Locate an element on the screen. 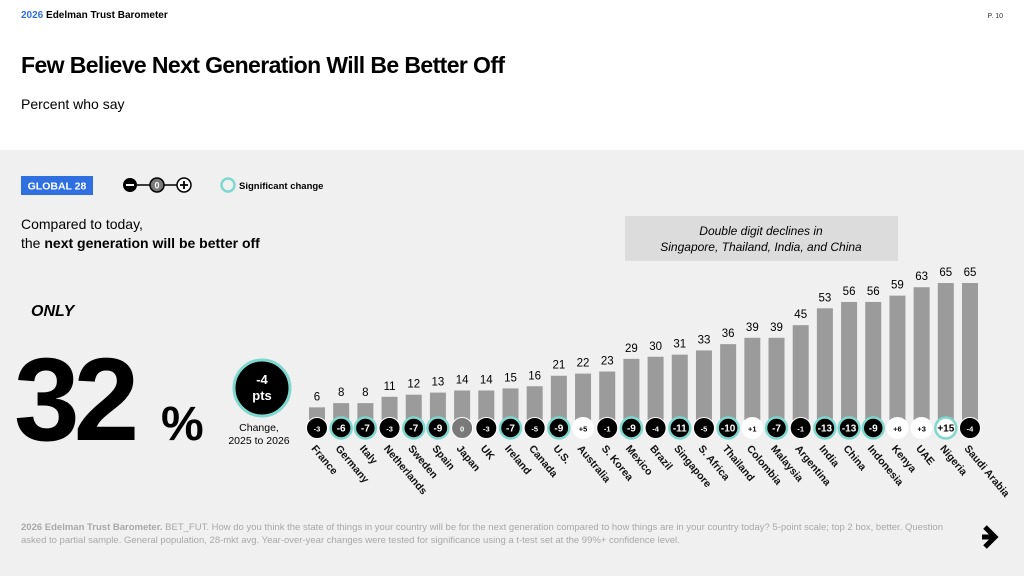 This screenshot has width=1024, height=576. annotation-line: Singapore, Thailand, India, and China is located at coordinates (761, 247).